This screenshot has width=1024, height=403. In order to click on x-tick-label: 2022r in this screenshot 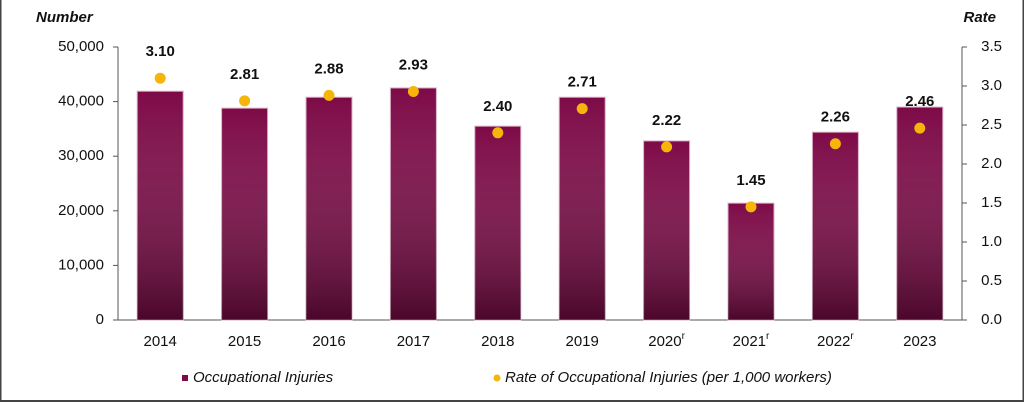, I will do `click(835, 340)`.